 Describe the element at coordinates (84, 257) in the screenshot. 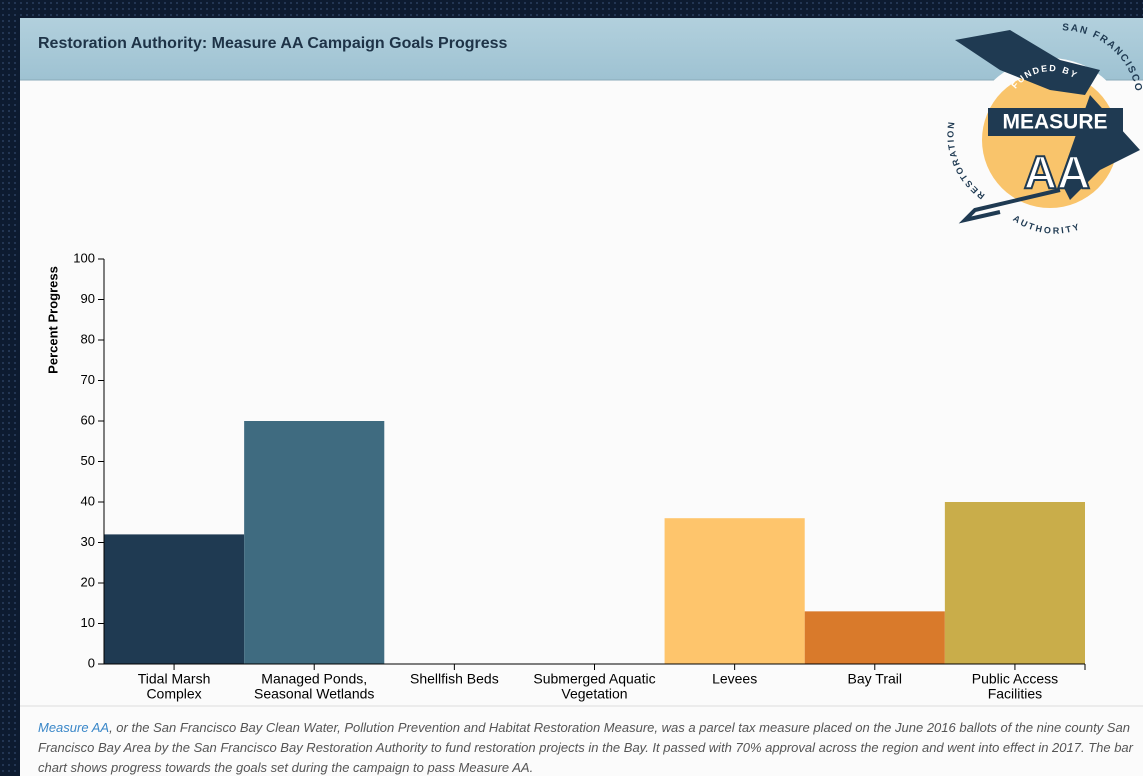

I see `y-tick-label: 100` at that location.